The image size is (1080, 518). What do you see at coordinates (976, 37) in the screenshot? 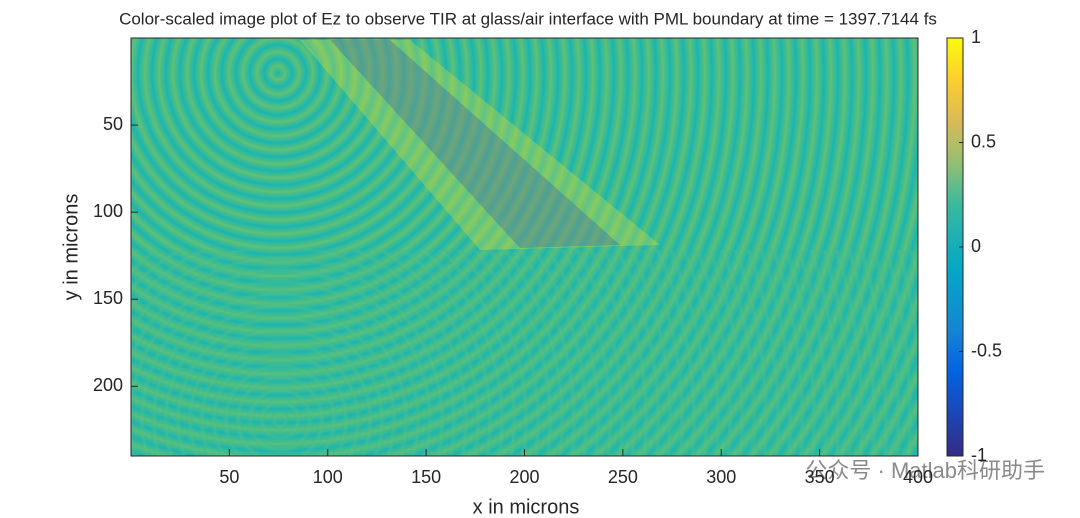
I see `colorbar-tick-label: 1` at bounding box center [976, 37].